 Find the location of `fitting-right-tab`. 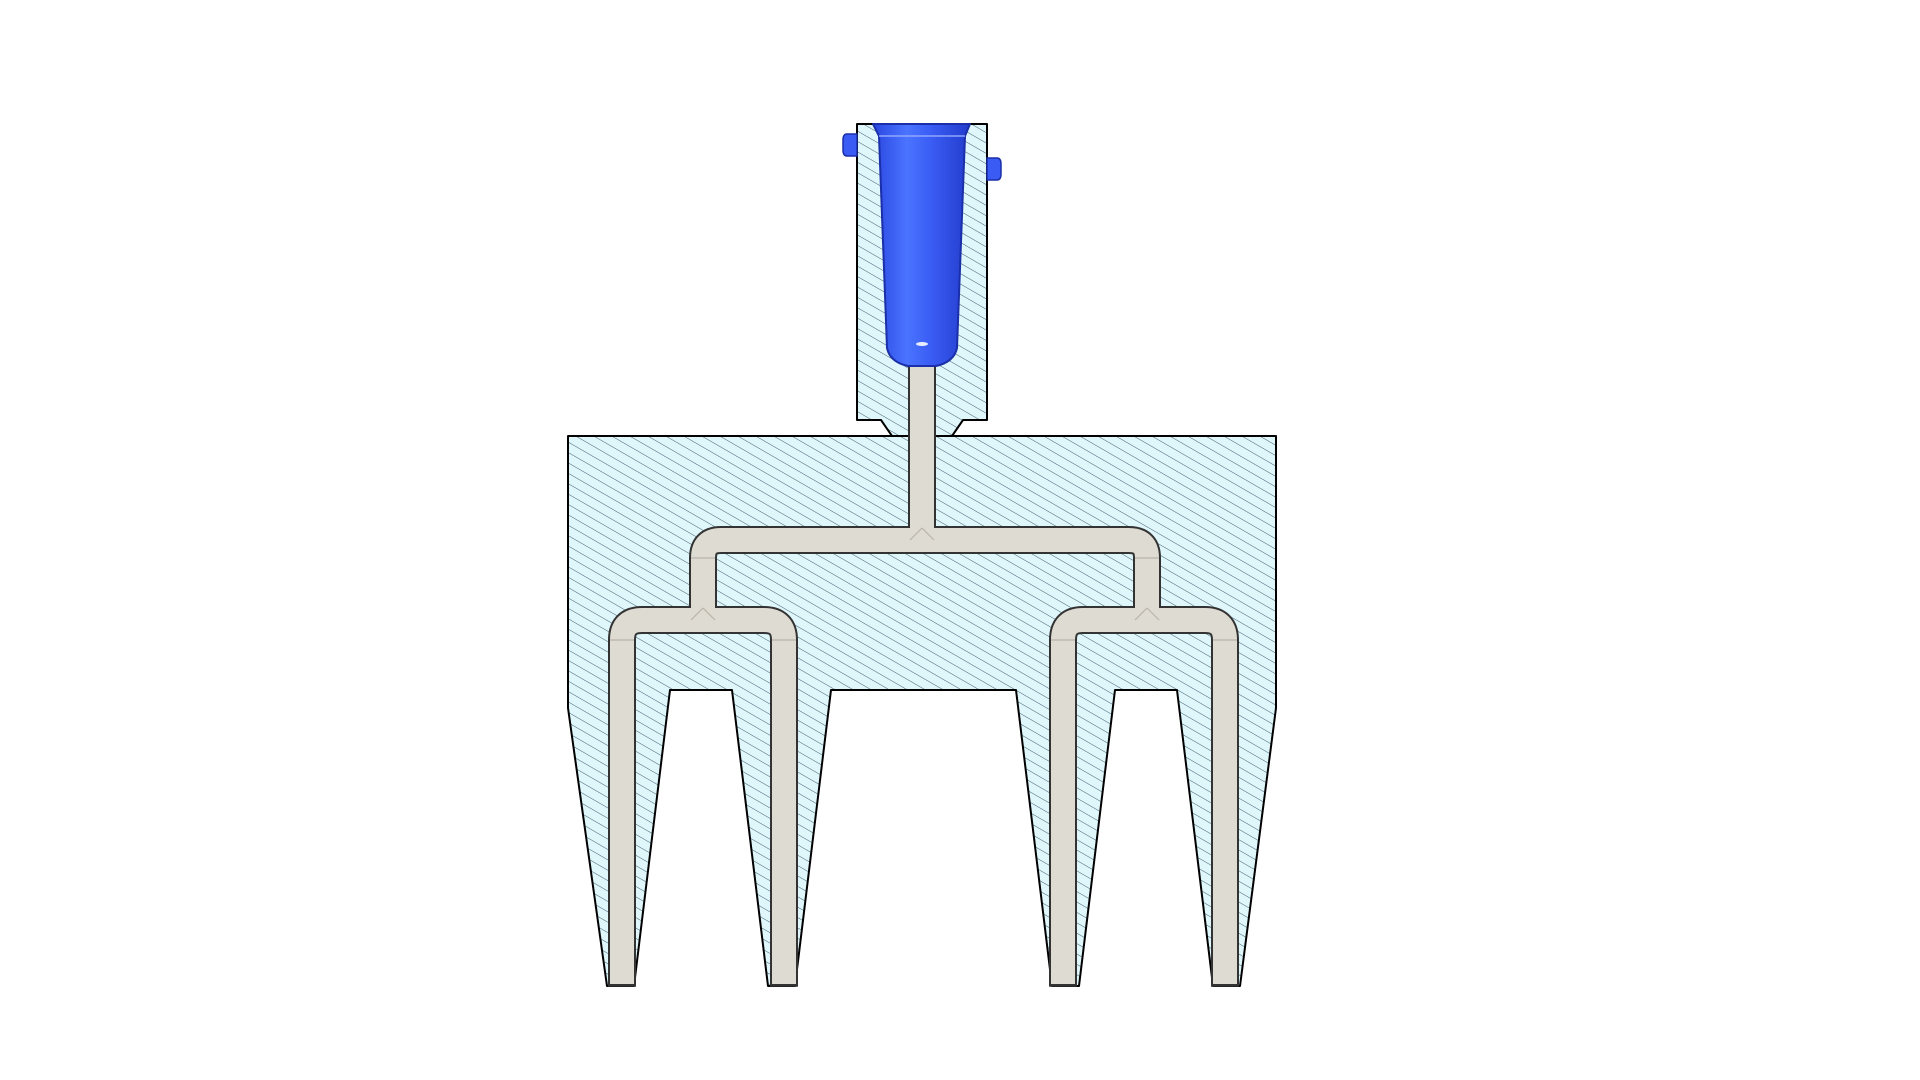

fitting-right-tab is located at coordinates (994, 169).